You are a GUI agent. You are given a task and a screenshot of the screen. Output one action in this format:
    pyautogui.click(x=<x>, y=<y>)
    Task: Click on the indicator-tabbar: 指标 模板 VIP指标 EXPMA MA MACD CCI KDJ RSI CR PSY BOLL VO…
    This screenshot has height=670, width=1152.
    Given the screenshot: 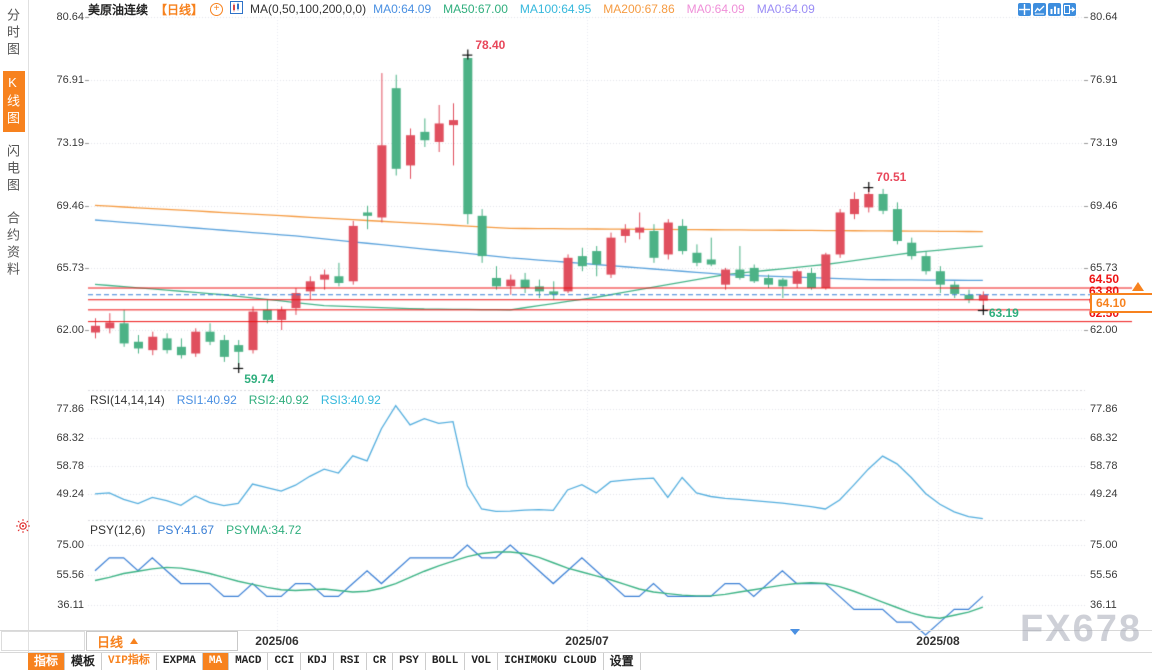 What is the action you would take?
    pyautogui.click(x=334, y=661)
    